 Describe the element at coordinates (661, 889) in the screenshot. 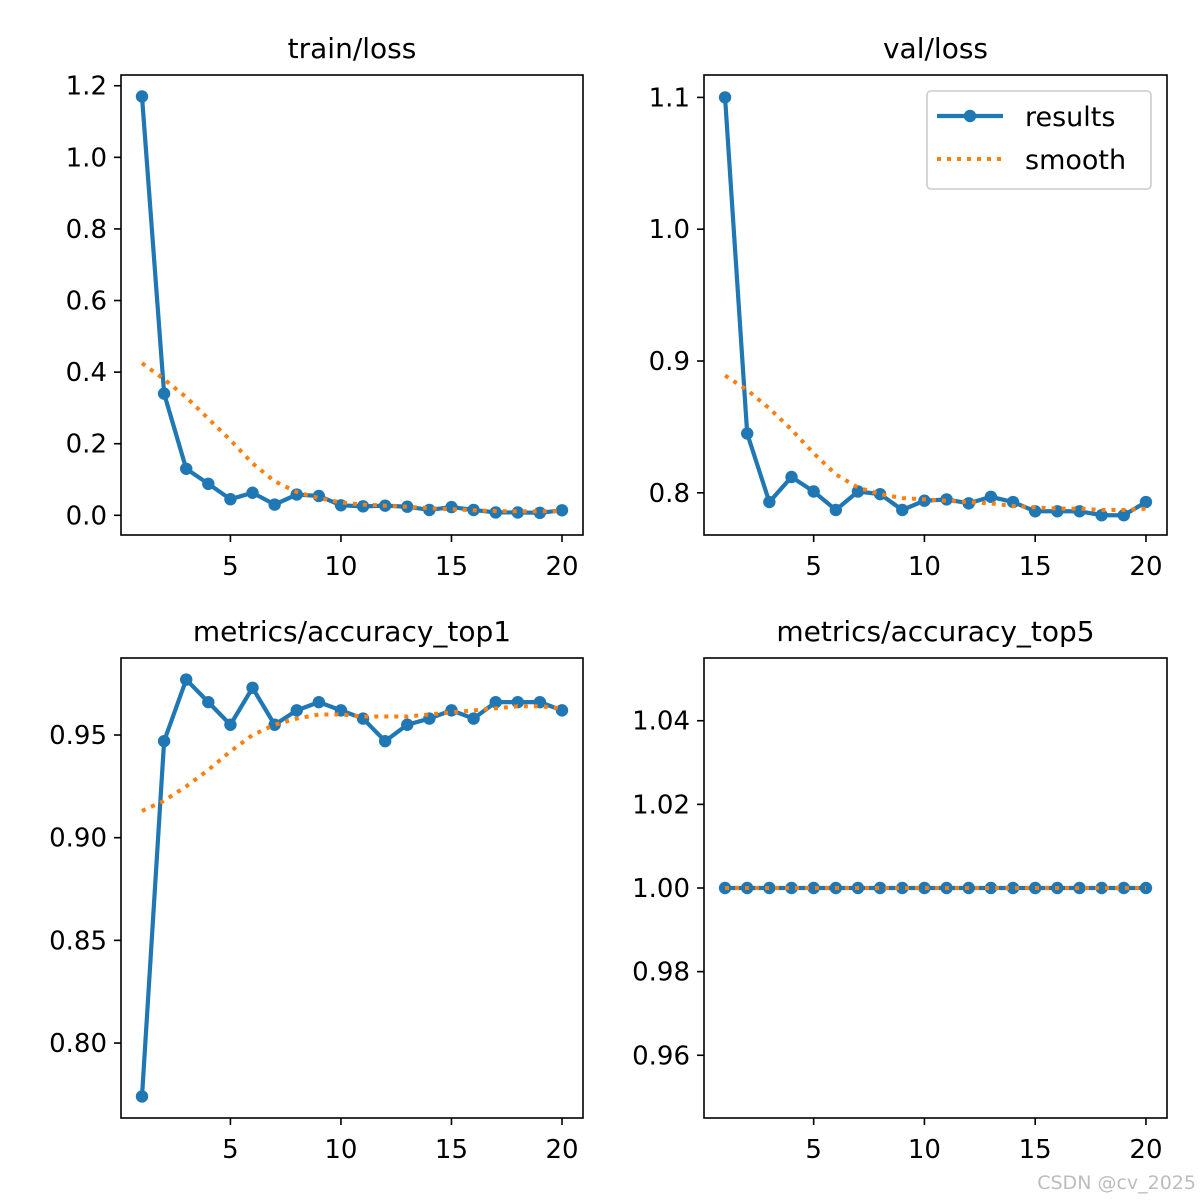

I see `y-tick-label: 1.00` at that location.